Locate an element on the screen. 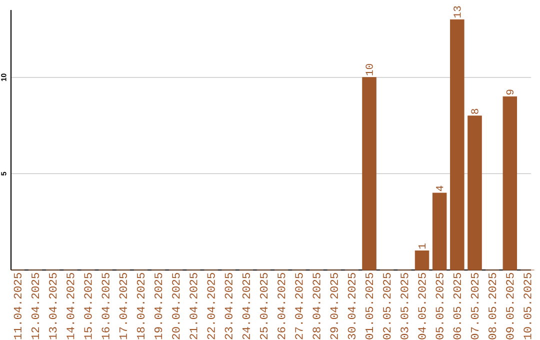 This screenshot has height=340, width=540. data-label: 9 is located at coordinates (510, 92).